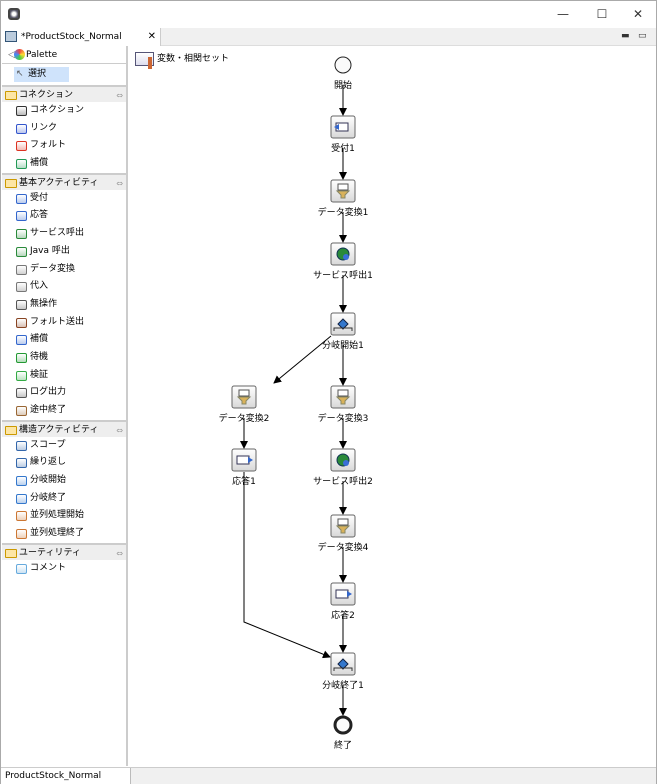 Image resolution: width=657 pixels, height=784 pixels. What do you see at coordinates (328, 775) in the screenshot?
I see `bottom-tab-bar: ProductStock_Normal` at bounding box center [328, 775].